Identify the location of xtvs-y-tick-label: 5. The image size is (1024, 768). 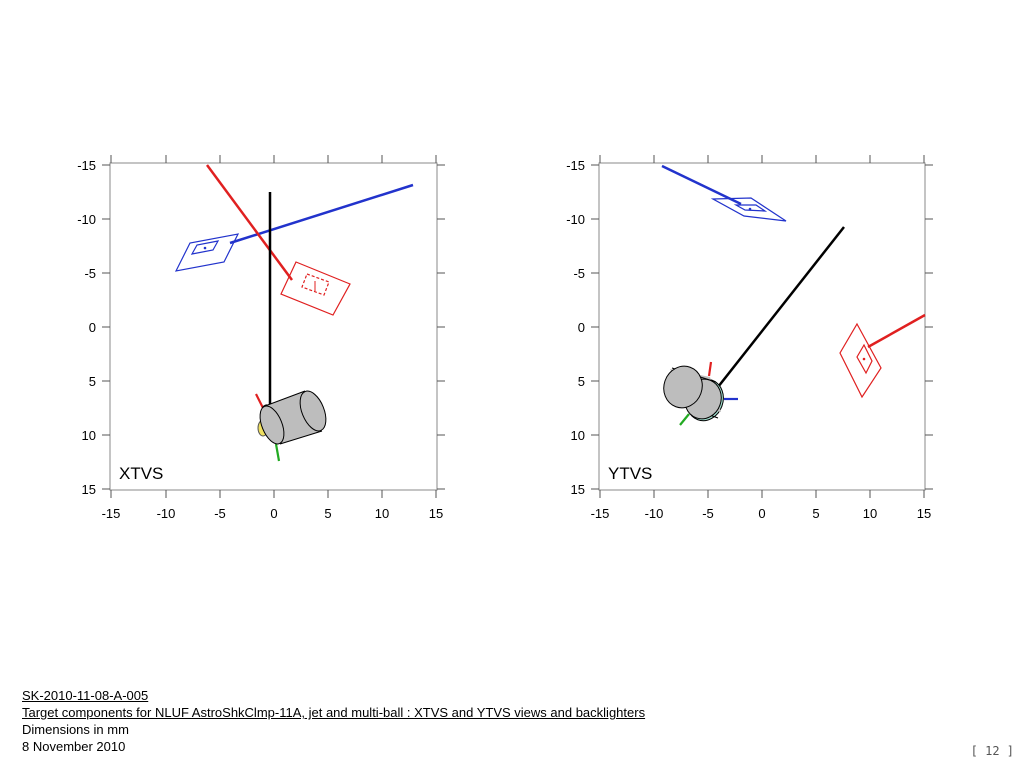
(92, 381).